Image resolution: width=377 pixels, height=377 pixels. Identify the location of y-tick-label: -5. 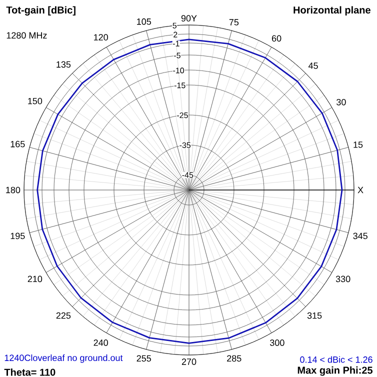
(177, 55).